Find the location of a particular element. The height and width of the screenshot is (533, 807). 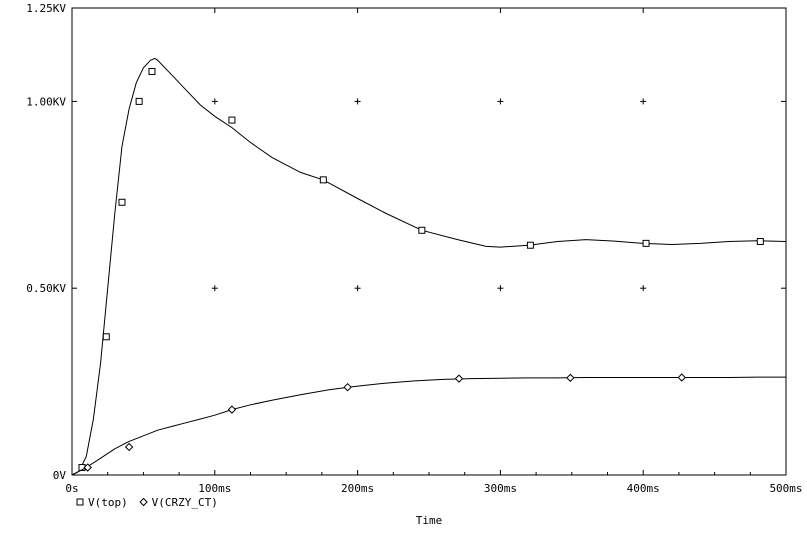

x-tick-label: 0s is located at coordinates (71, 488).